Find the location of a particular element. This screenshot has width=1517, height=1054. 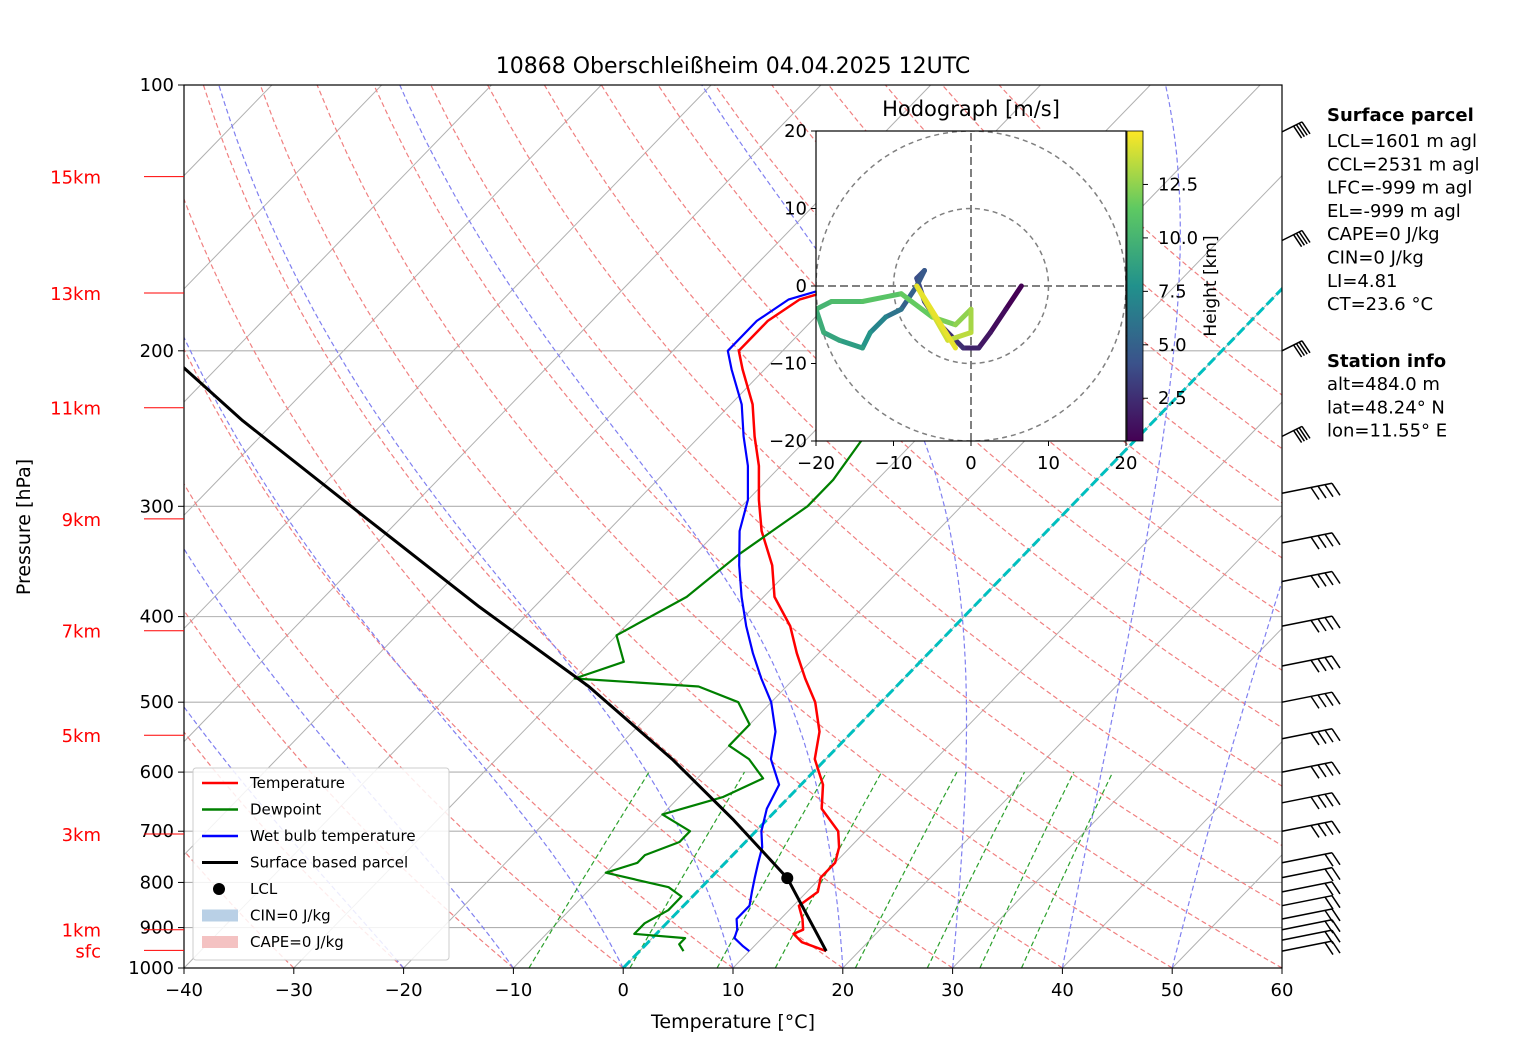

surface-parcel-line: EL=-999 m agl is located at coordinates (1394, 211).